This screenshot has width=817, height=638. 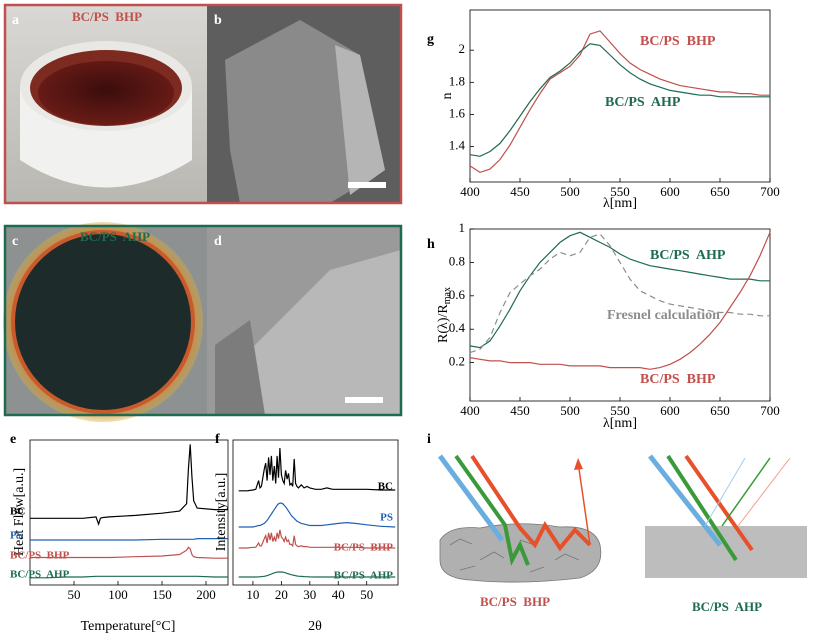 I want to click on x-axis-label: 2θ, so click(x=315, y=626).